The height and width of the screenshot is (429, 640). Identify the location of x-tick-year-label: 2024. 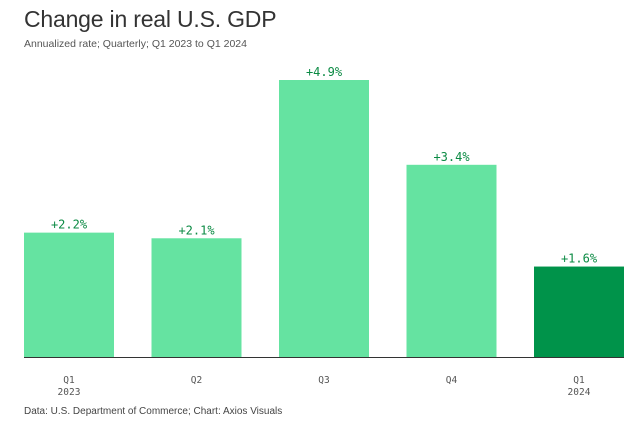
(579, 392).